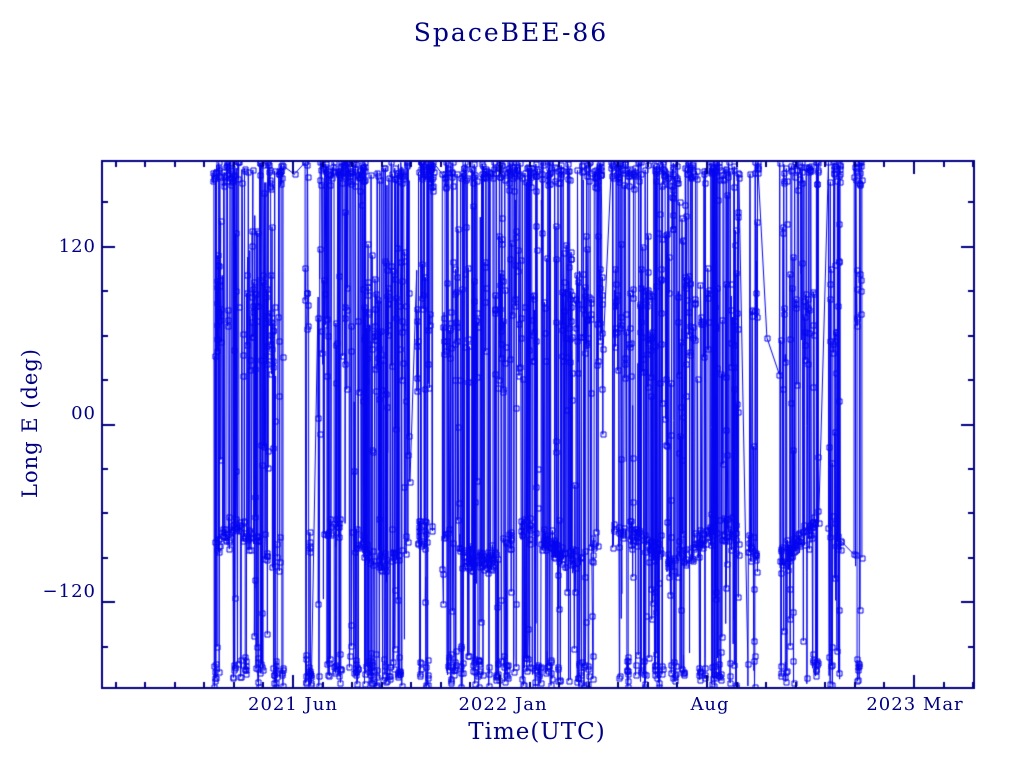  Describe the element at coordinates (503, 704) in the screenshot. I see `x-tick-label-2022-jan: 2022 Jan` at that location.